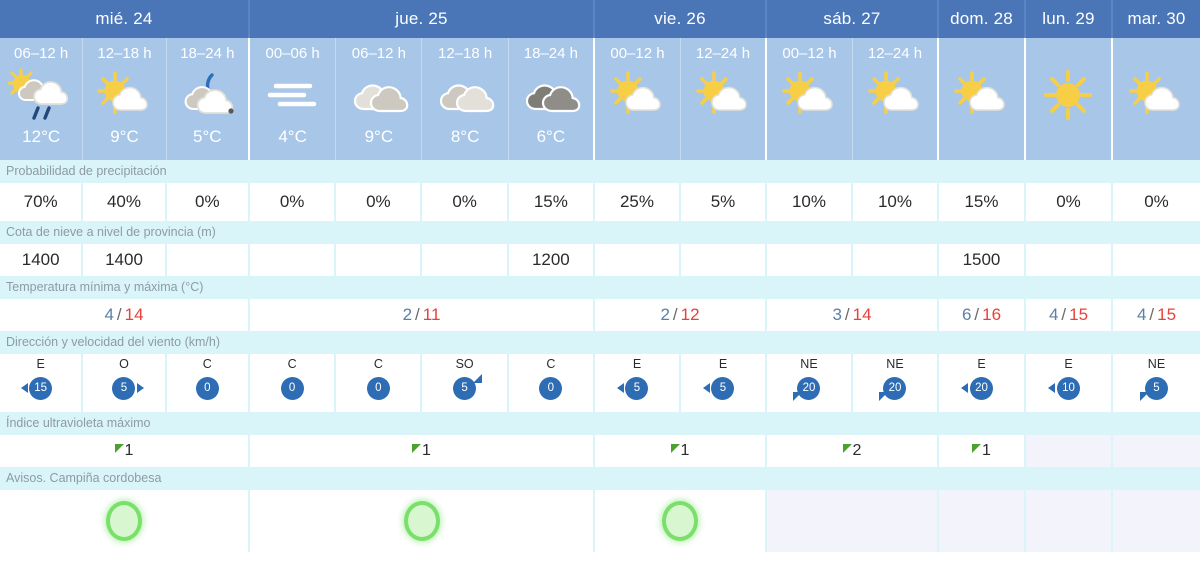 The height and width of the screenshot is (582, 1200). What do you see at coordinates (681, 451) in the screenshot?
I see `uv-index-cell: 1` at bounding box center [681, 451].